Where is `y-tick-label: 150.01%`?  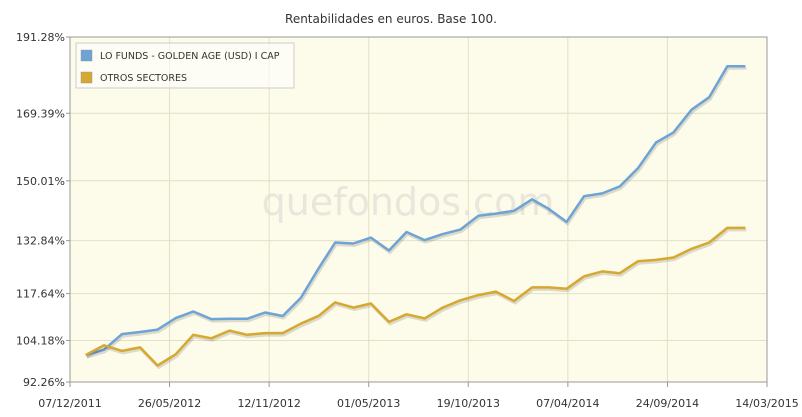
y-tick-label: 150.01% is located at coordinates (40, 181).